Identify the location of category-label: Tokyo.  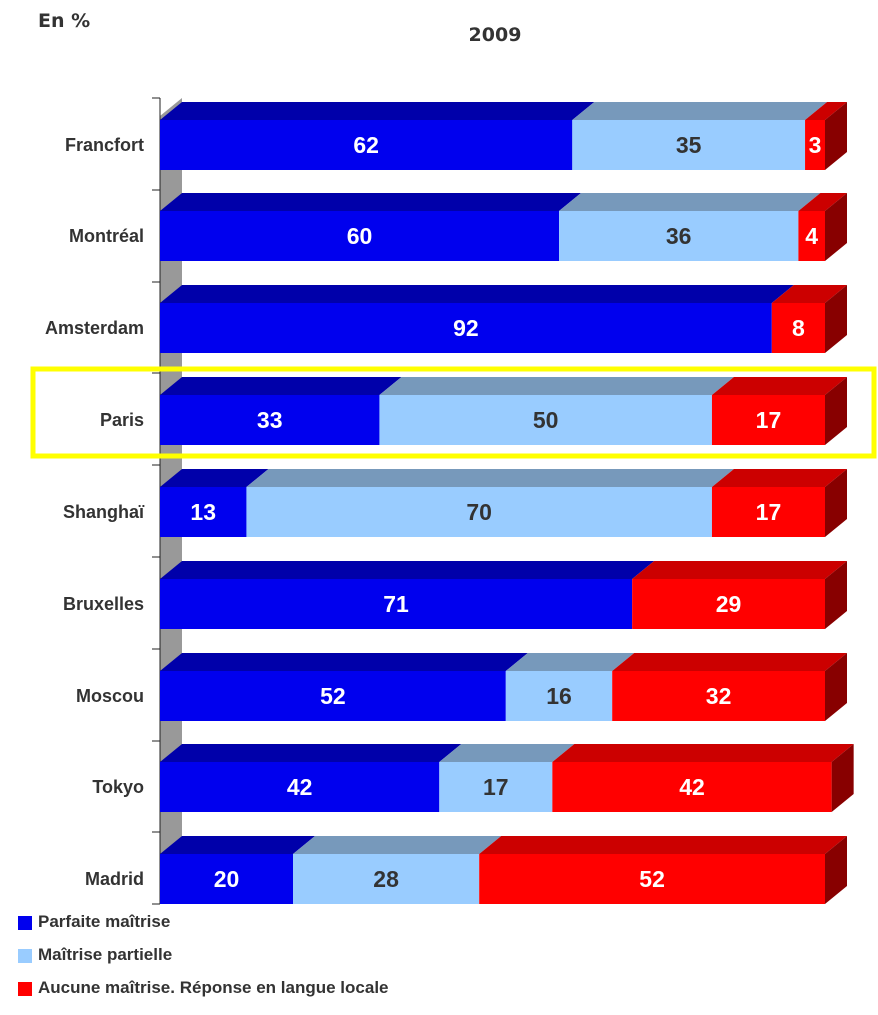
(118, 787).